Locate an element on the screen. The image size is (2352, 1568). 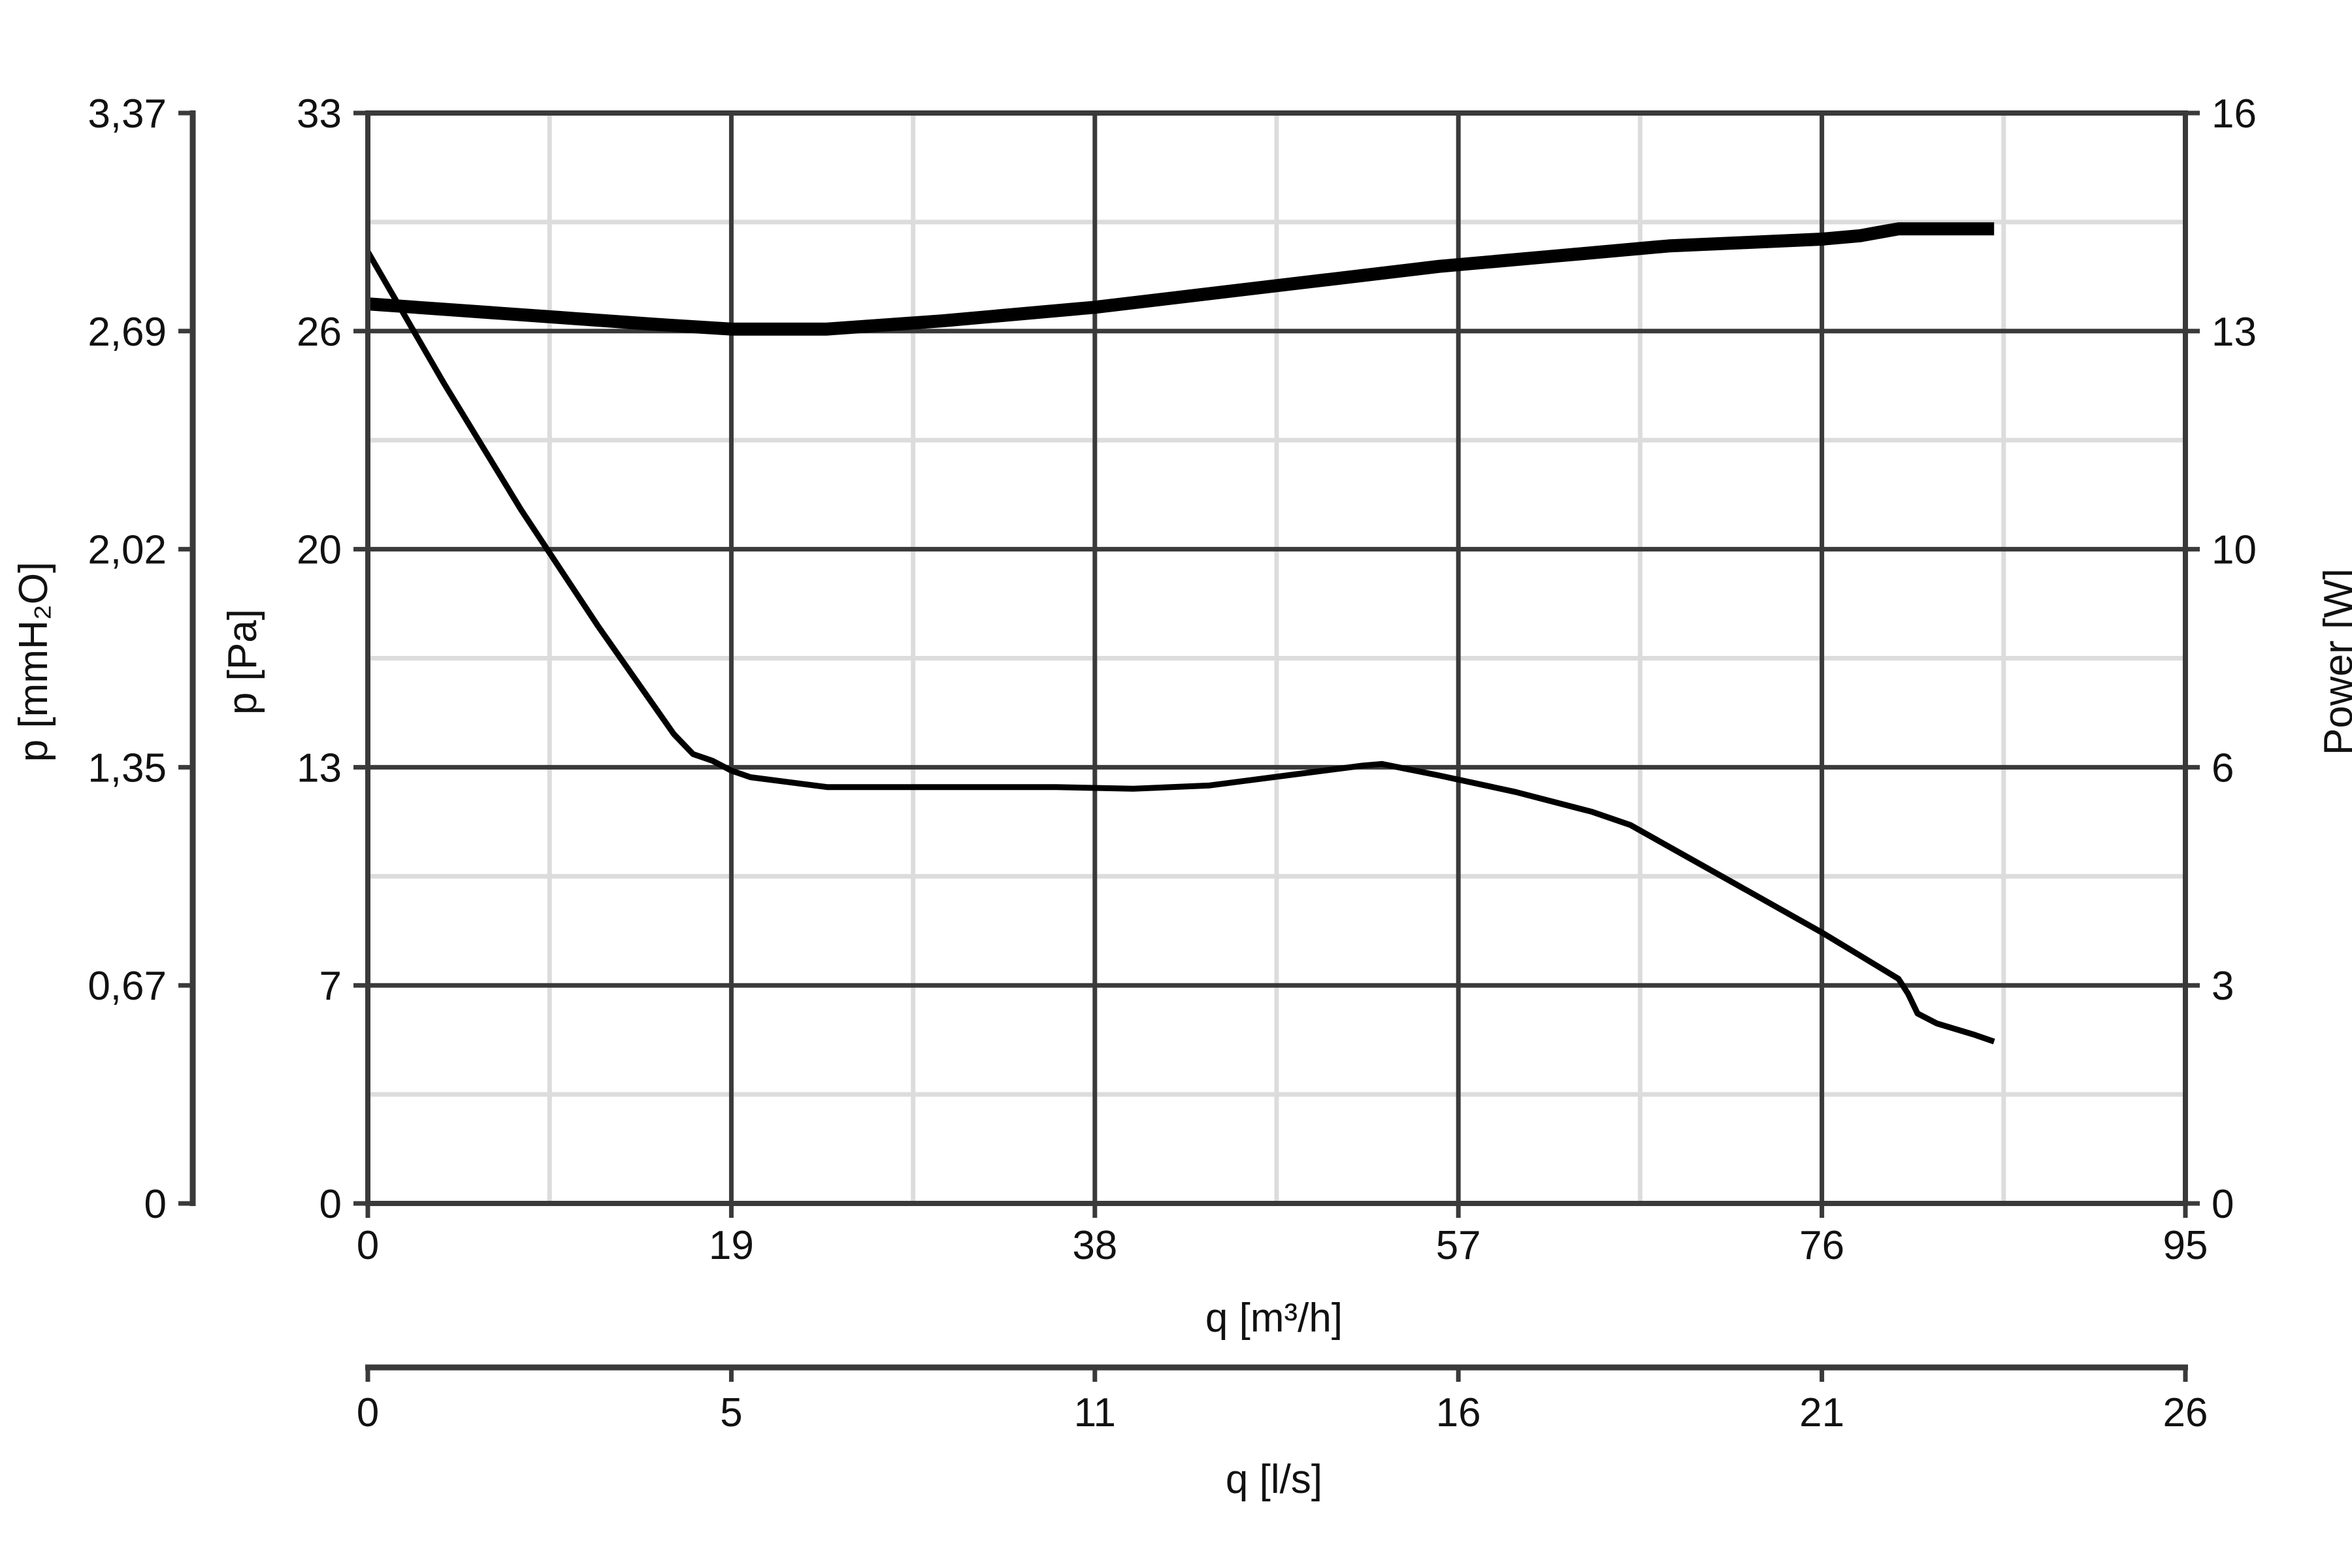
x2-tick-label: 21 is located at coordinates (1821, 1412).